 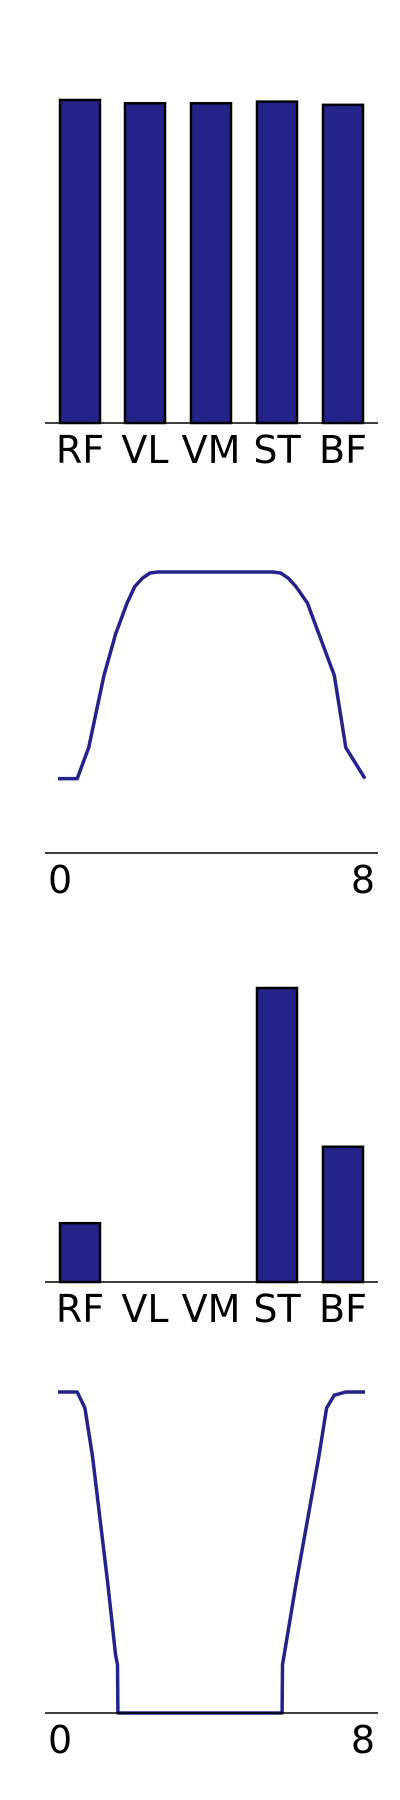 What do you see at coordinates (145, 263) in the screenshot?
I see `bar-vl` at bounding box center [145, 263].